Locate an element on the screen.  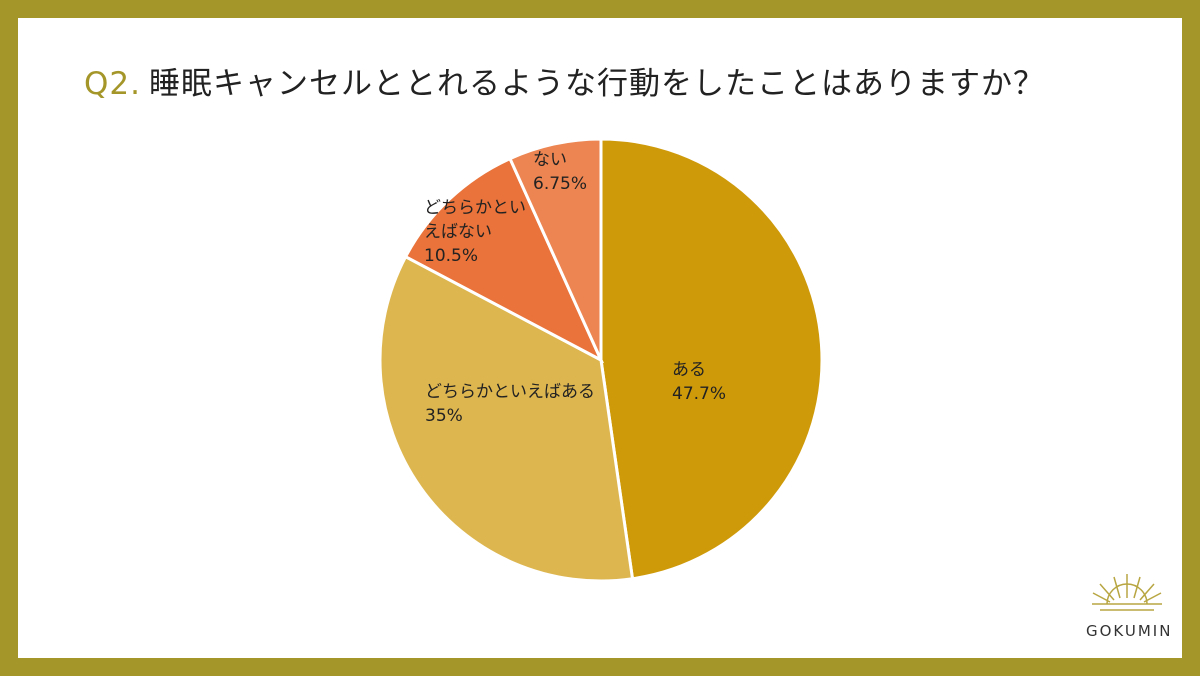
logo: GOKUMIN is located at coordinates (1129, 631).